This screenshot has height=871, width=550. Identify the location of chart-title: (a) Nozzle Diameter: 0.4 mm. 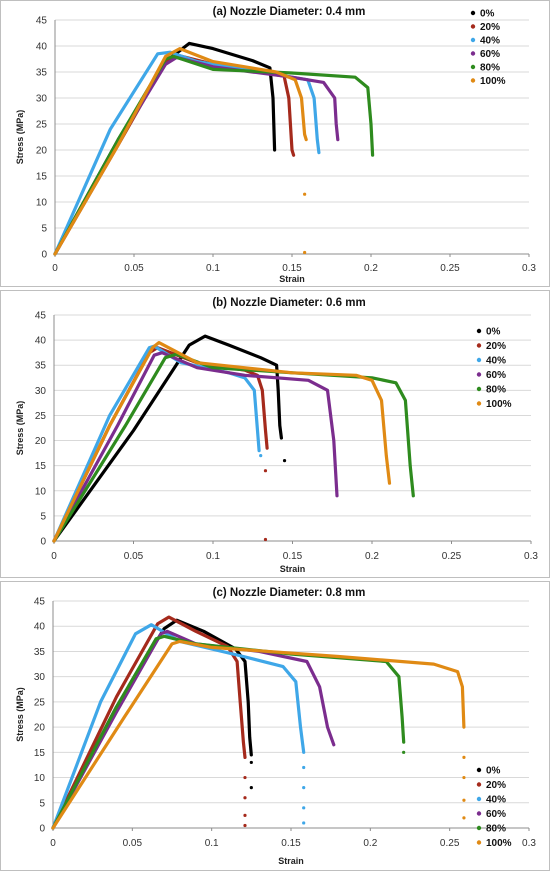
(289, 12).